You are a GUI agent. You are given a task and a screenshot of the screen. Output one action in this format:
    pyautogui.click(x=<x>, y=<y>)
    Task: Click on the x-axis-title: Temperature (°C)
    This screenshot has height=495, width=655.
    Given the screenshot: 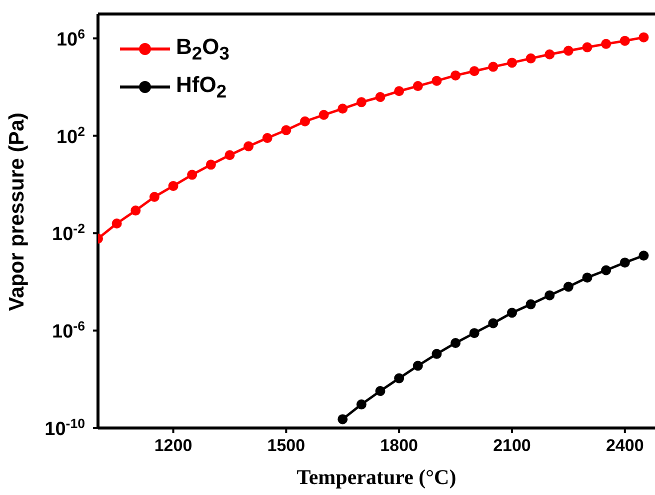 What is the action you would take?
    pyautogui.click(x=376, y=477)
    